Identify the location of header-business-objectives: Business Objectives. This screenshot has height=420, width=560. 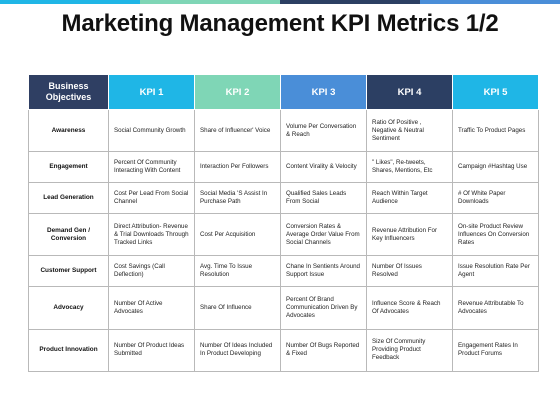
(68, 92).